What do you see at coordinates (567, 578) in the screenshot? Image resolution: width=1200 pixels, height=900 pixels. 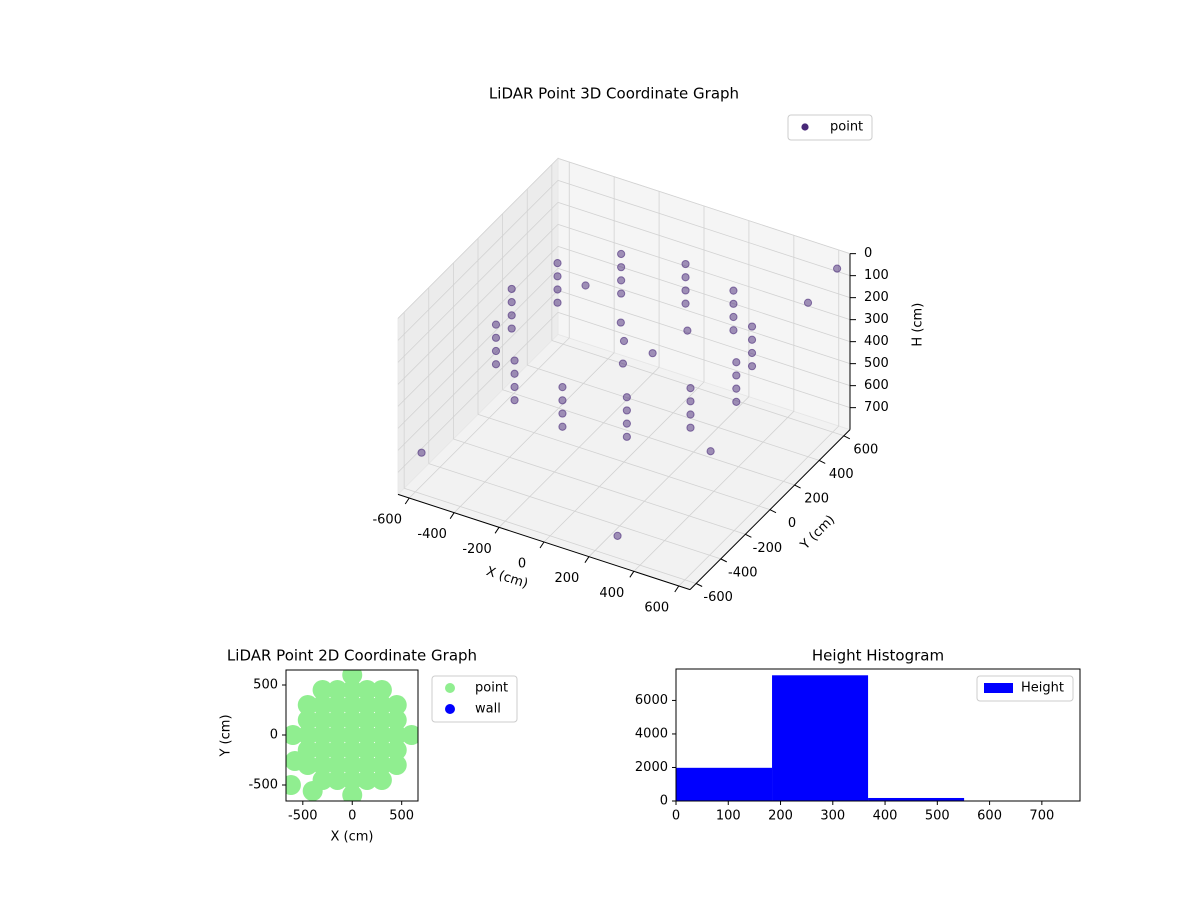 I see `x-tick-label: 200` at bounding box center [567, 578].